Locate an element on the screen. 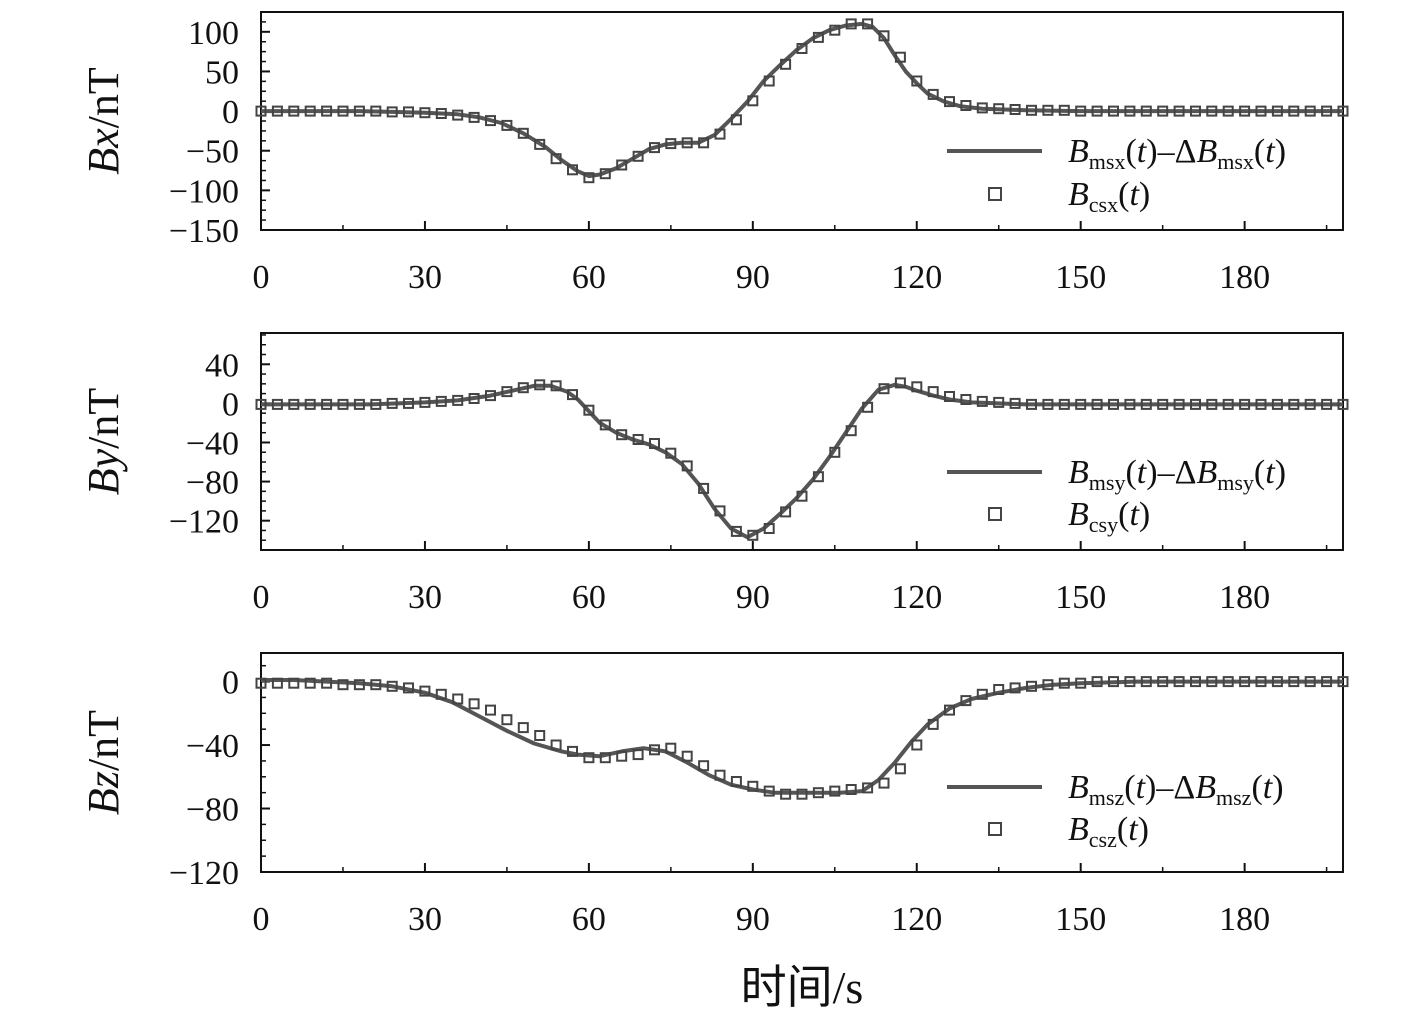 Image resolution: width=1417 pixels, height=1032 pixels. y-axis-title-bottom: Bz/nT is located at coordinates (103, 762).